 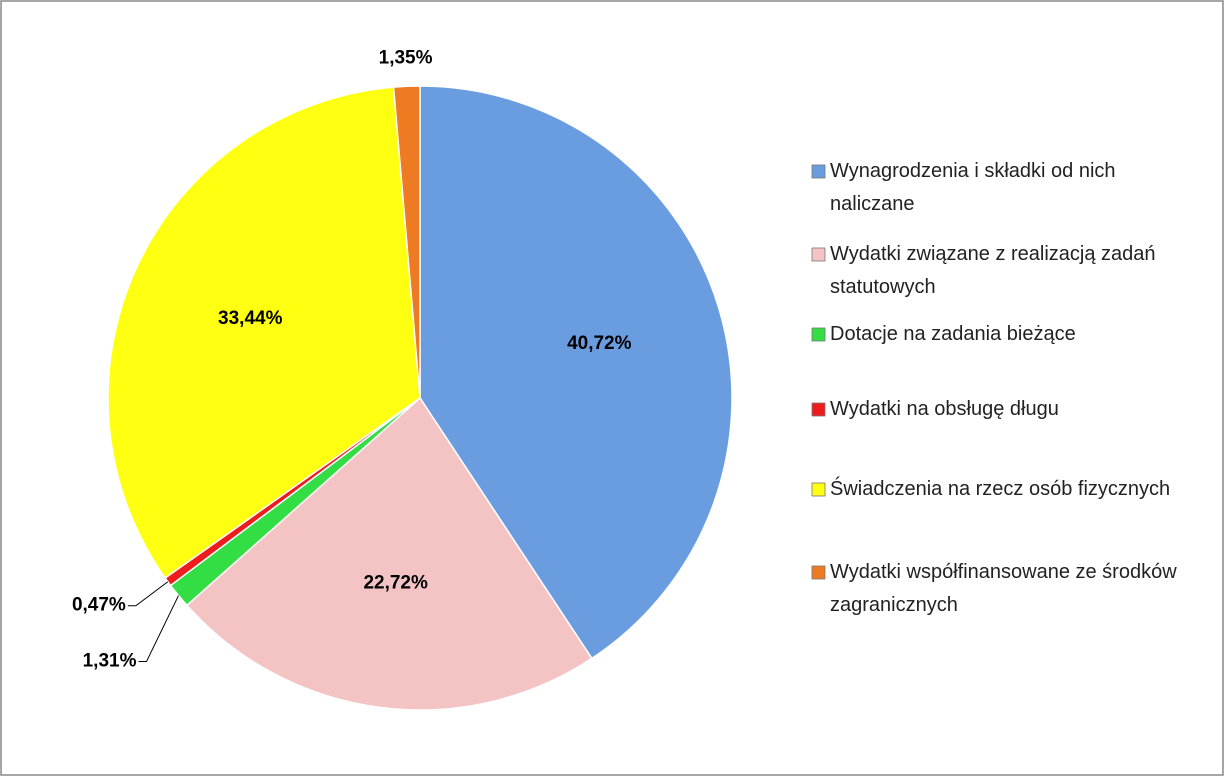 I want to click on data-label: 22,72%, so click(x=395, y=583).